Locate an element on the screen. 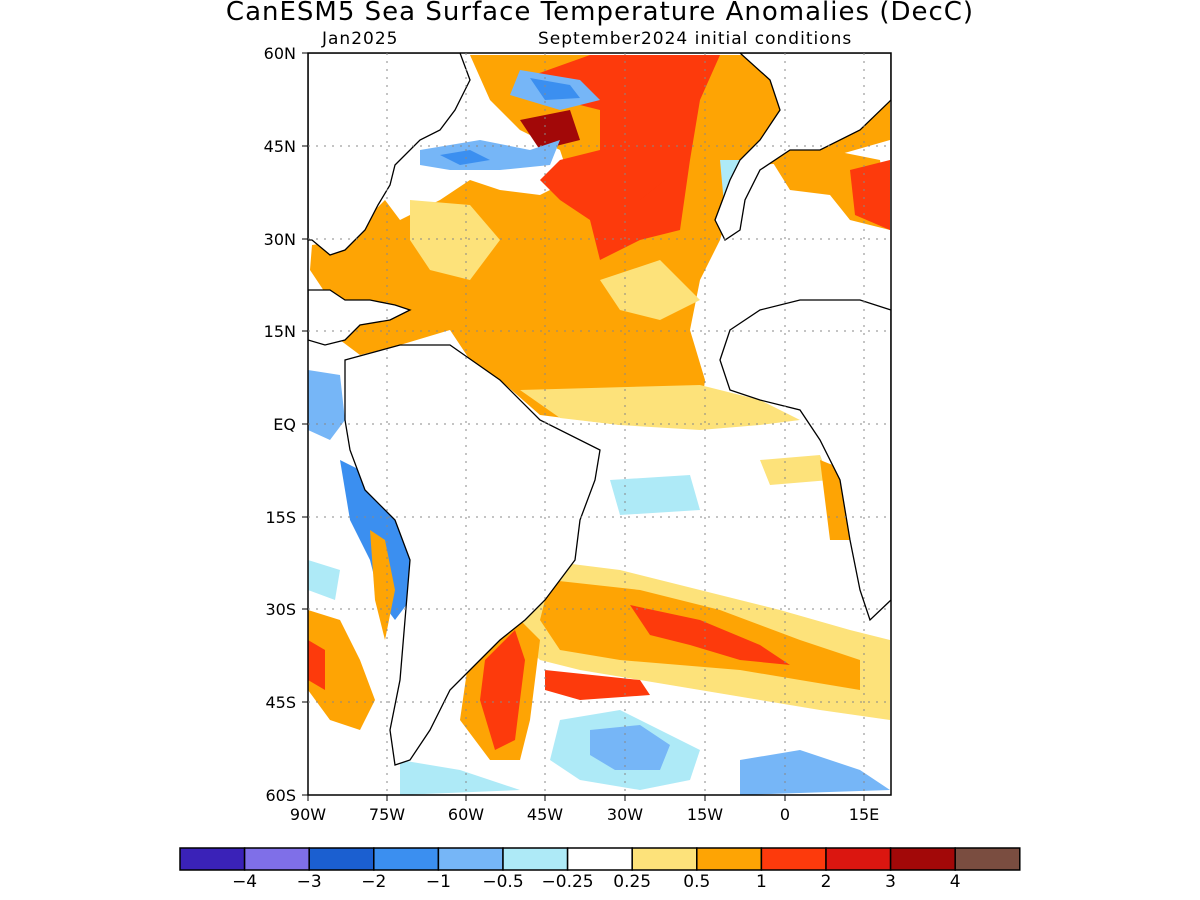  colorbar-label: −0.5 is located at coordinates (503, 882).